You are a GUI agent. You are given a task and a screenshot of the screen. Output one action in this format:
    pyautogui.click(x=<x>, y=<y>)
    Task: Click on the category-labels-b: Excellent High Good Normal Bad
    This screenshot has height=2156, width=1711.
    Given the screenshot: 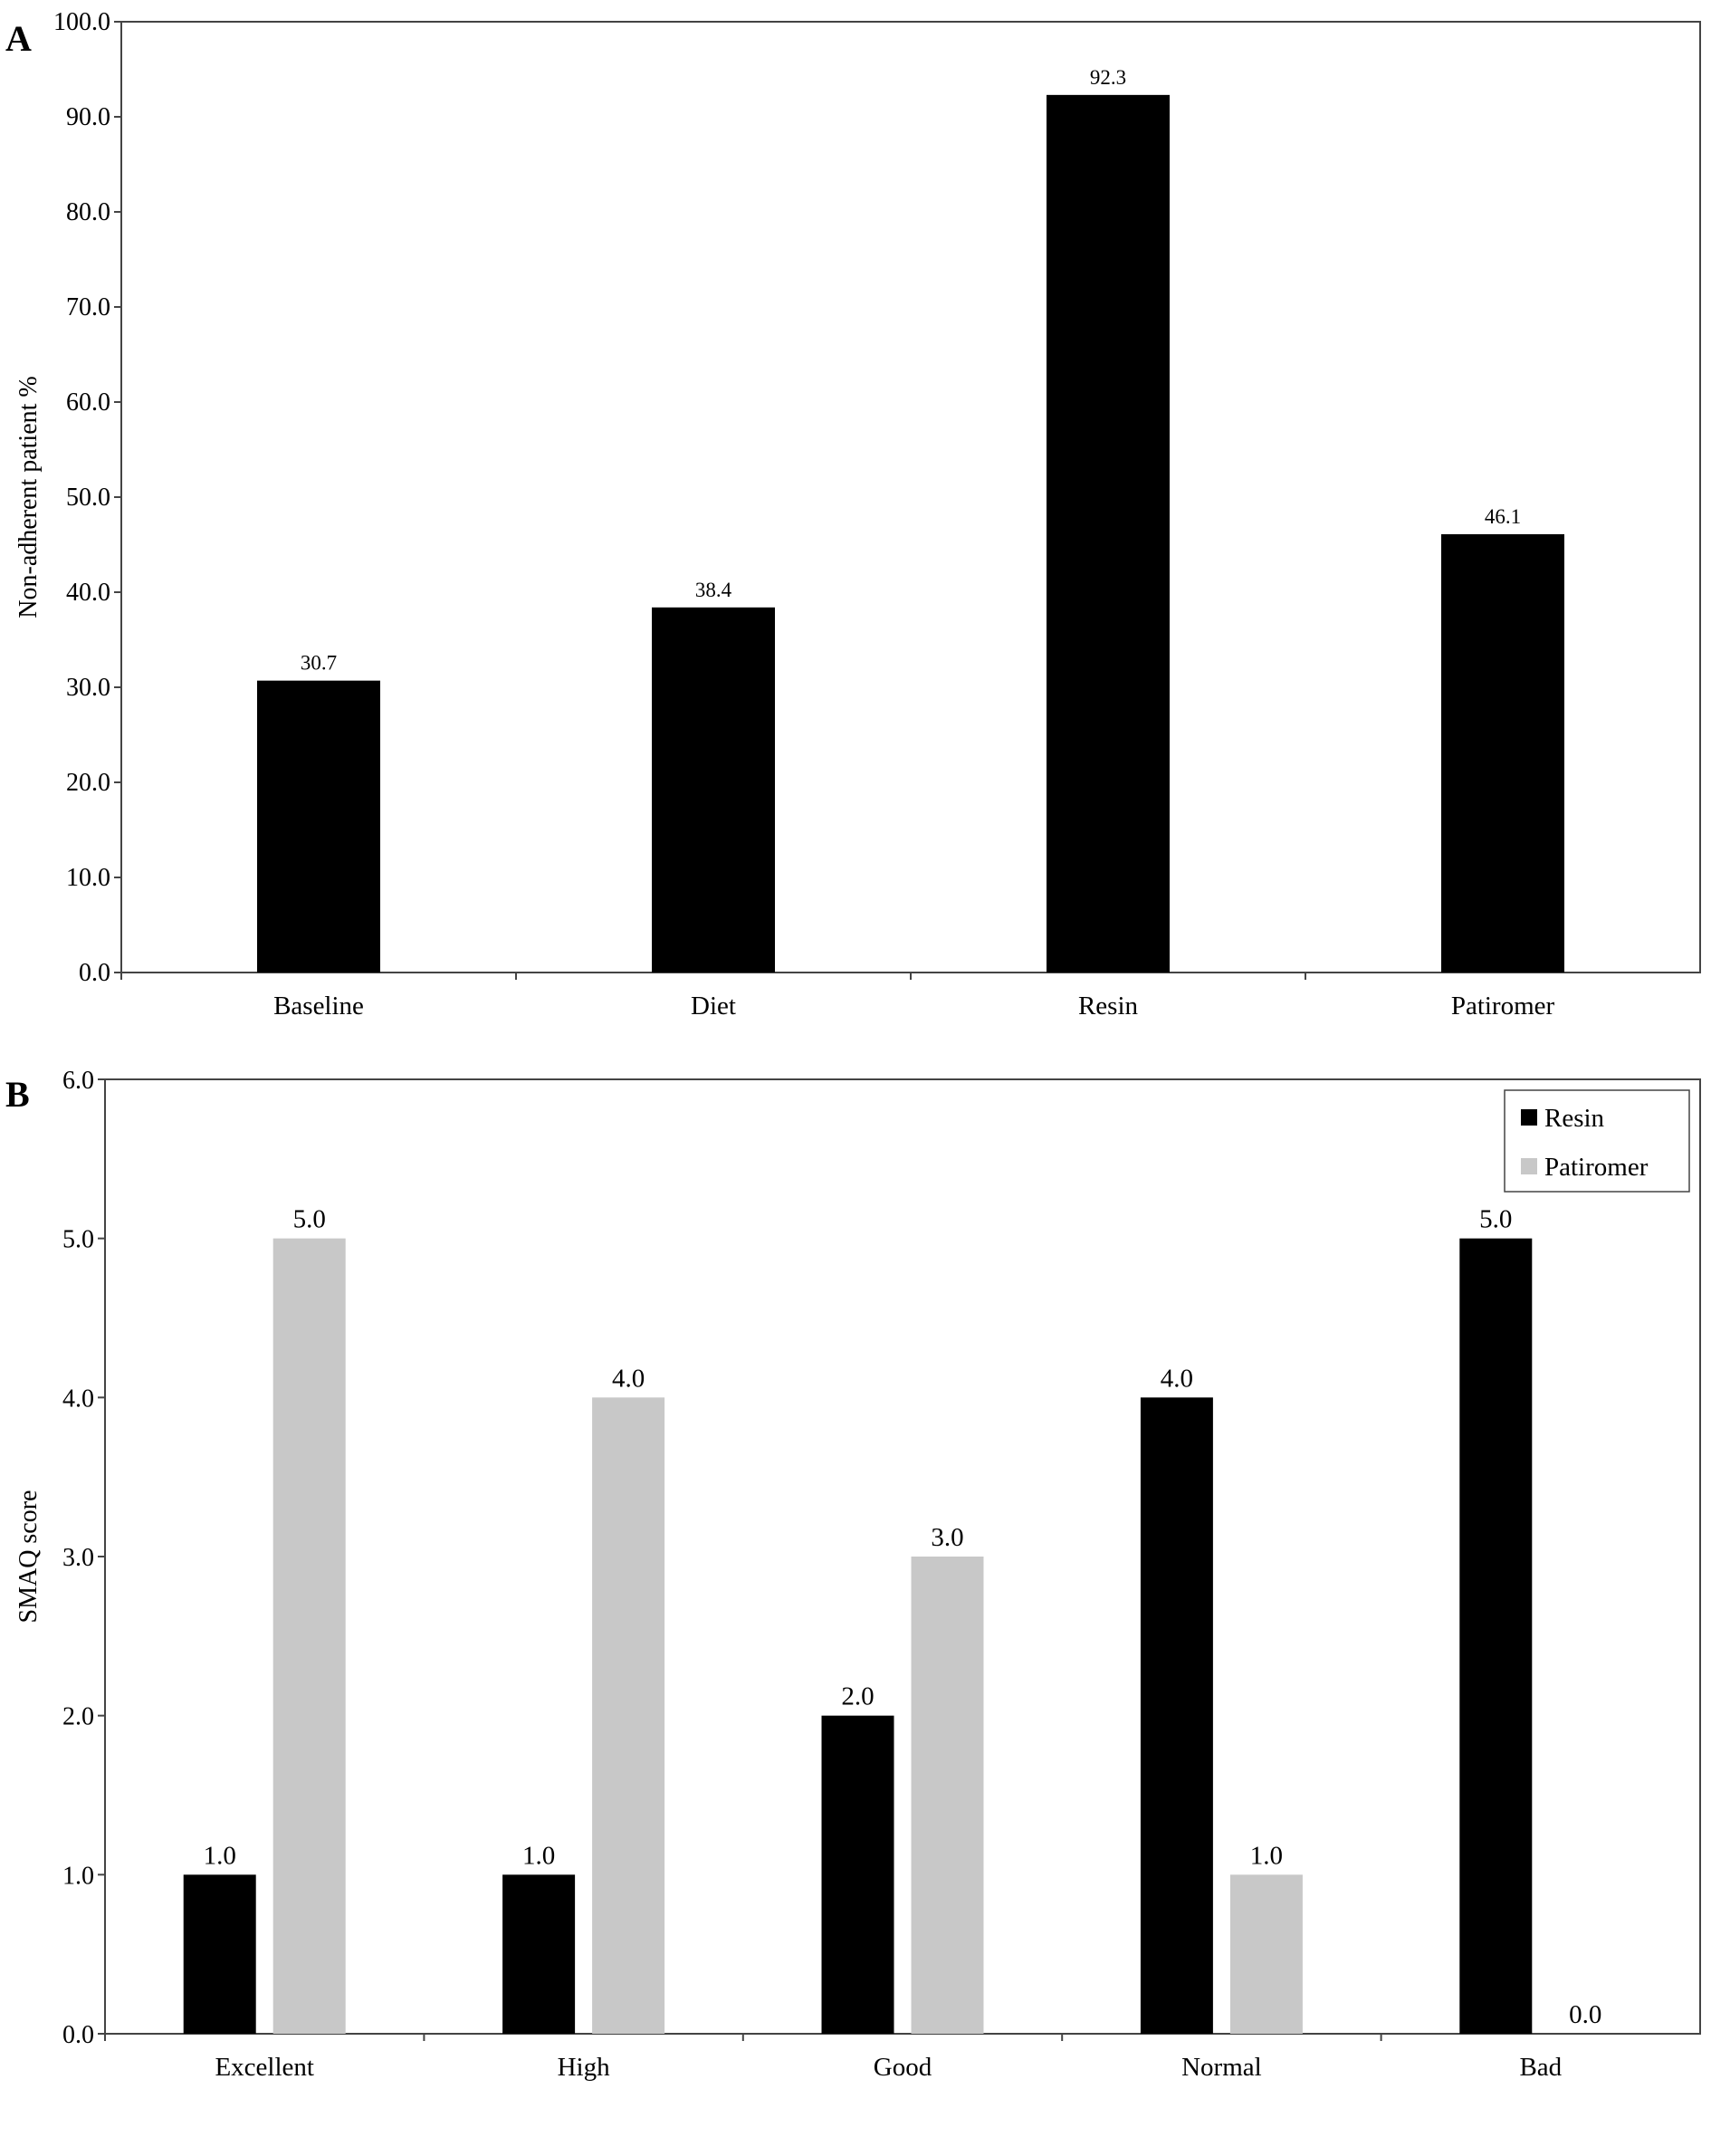 What is the action you would take?
    pyautogui.click(x=833, y=2058)
    